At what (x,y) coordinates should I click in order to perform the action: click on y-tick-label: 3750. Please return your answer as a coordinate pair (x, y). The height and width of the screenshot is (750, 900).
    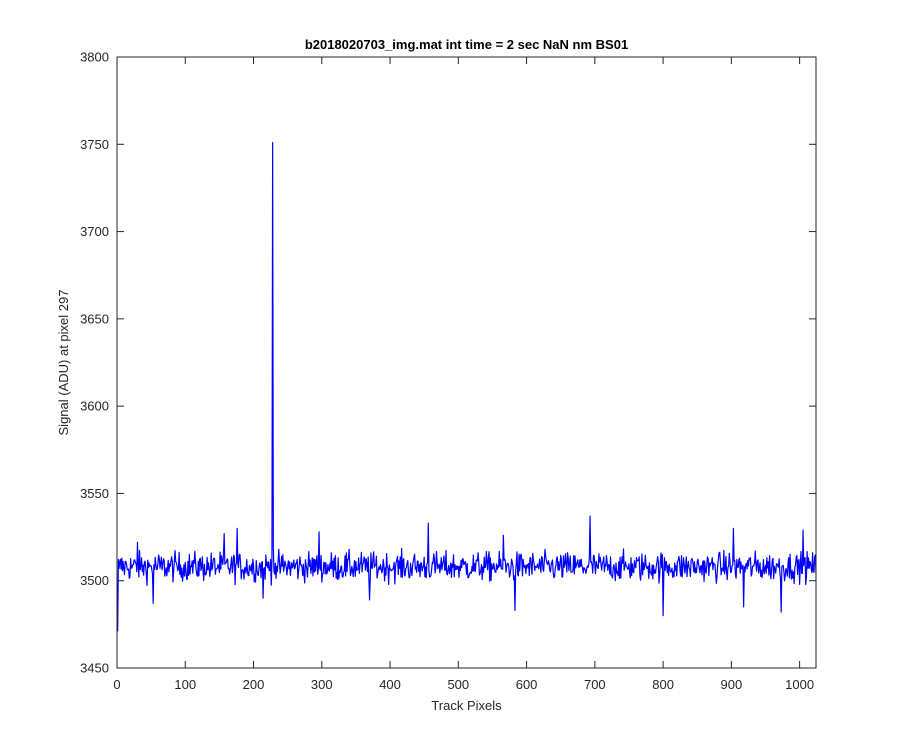
    Looking at the image, I should click on (94, 144).